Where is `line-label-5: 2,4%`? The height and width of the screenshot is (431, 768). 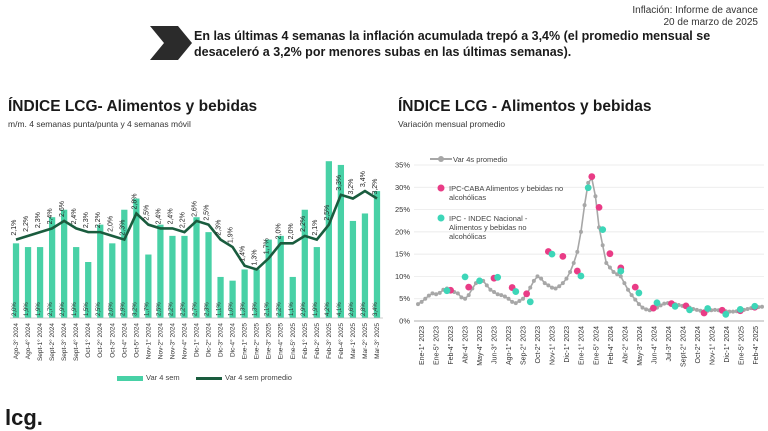 line-label-5: 2,4% is located at coordinates (74, 216).